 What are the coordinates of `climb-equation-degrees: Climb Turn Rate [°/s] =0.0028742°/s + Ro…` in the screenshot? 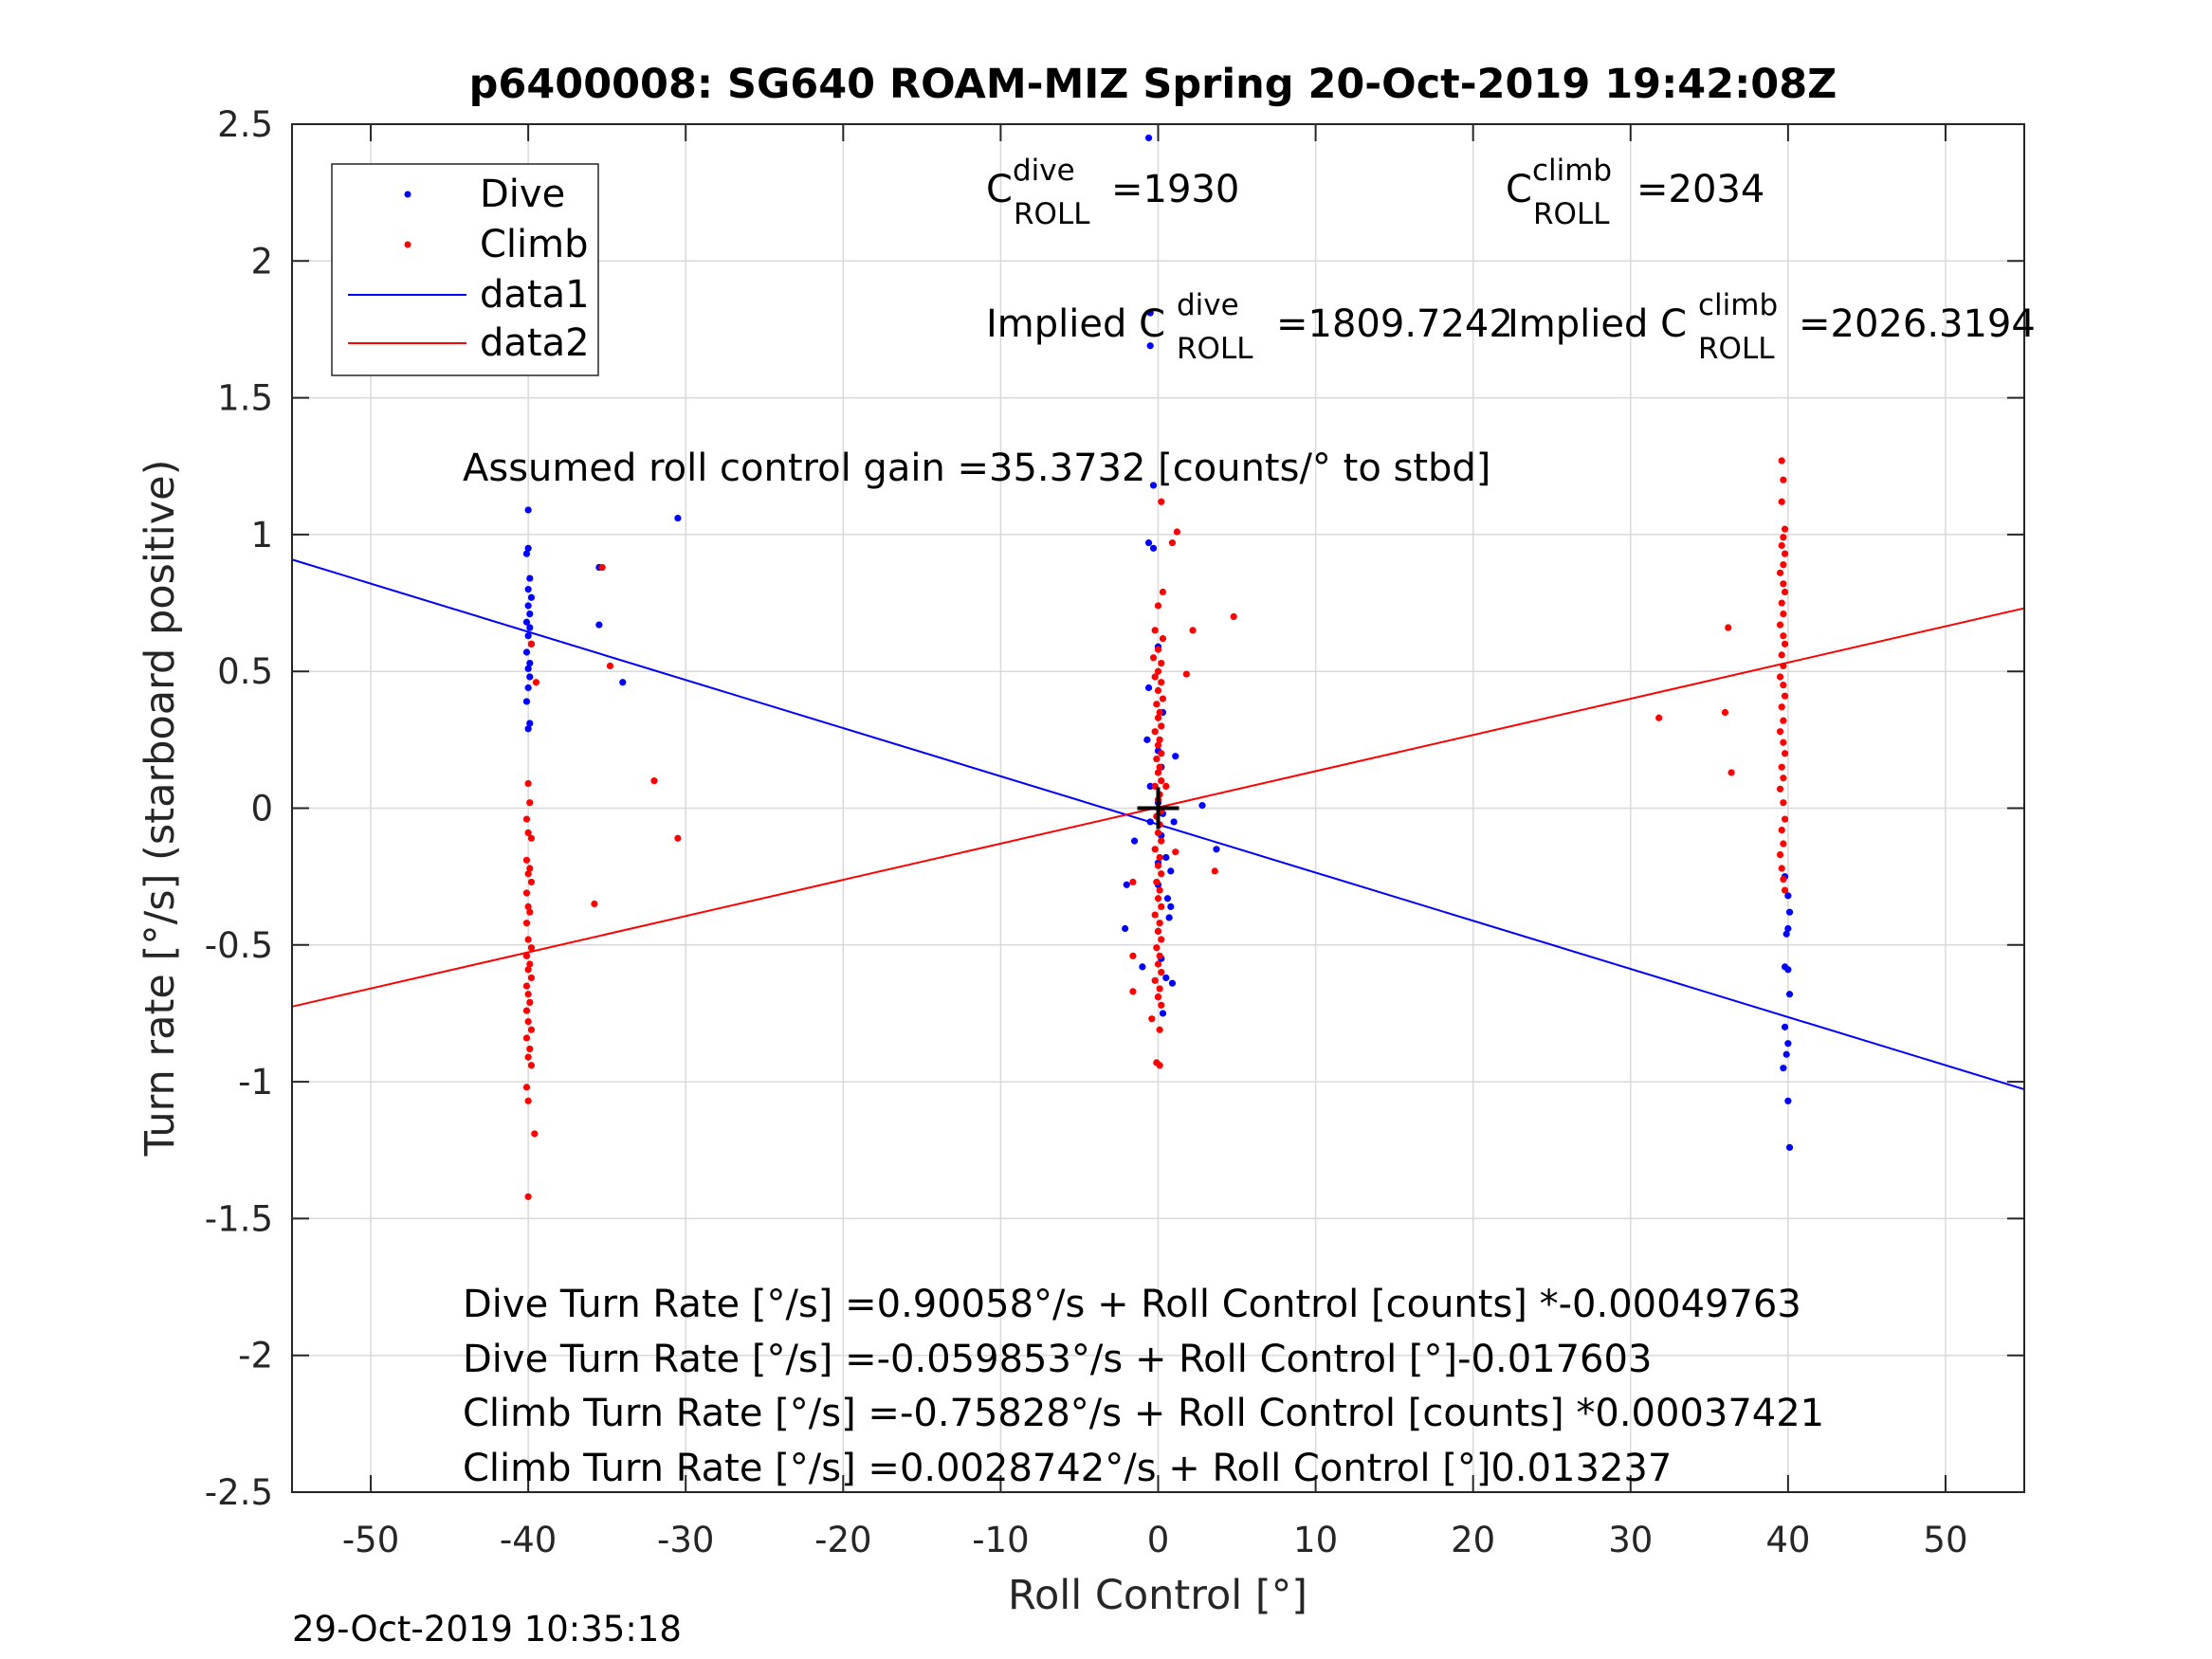 It's located at (1067, 1468).